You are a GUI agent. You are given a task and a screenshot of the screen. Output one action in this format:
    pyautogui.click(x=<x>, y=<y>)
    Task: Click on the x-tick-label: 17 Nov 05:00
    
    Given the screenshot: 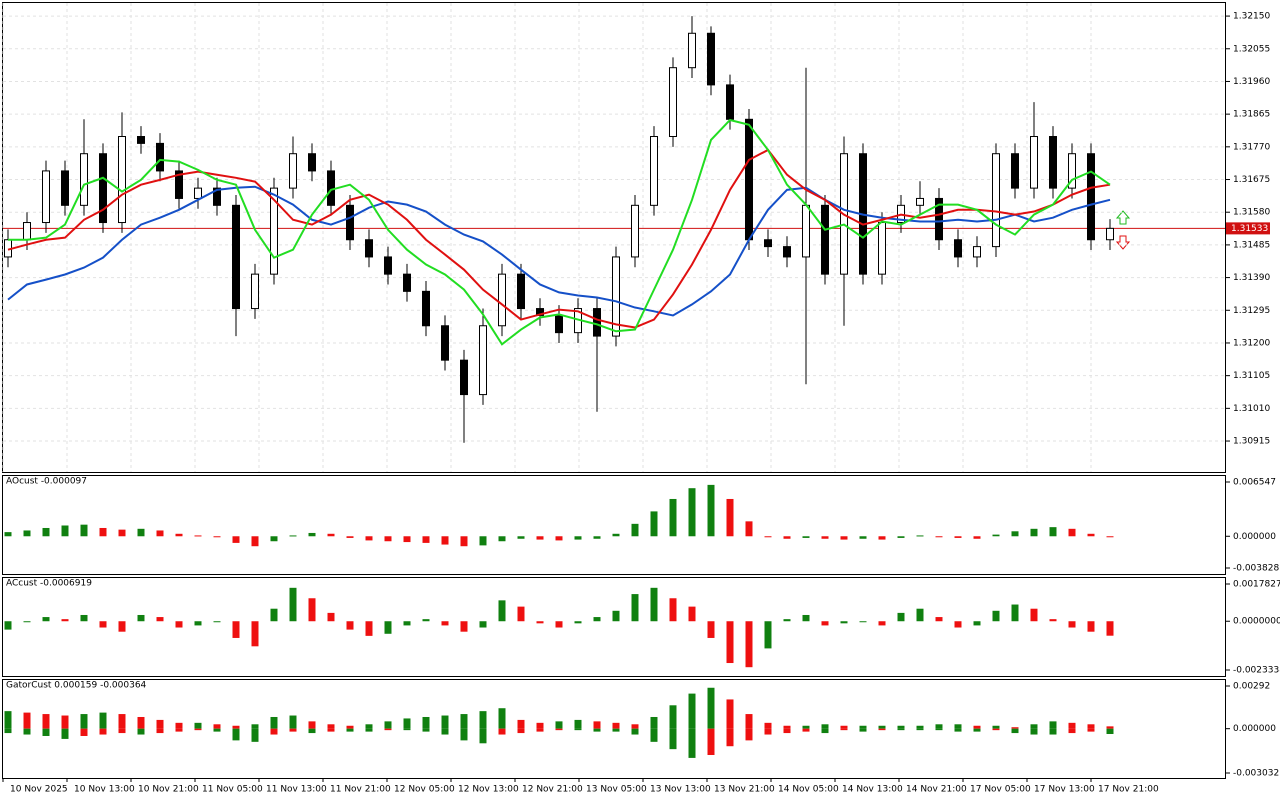 What is the action you would take?
    pyautogui.click(x=1000, y=790)
    